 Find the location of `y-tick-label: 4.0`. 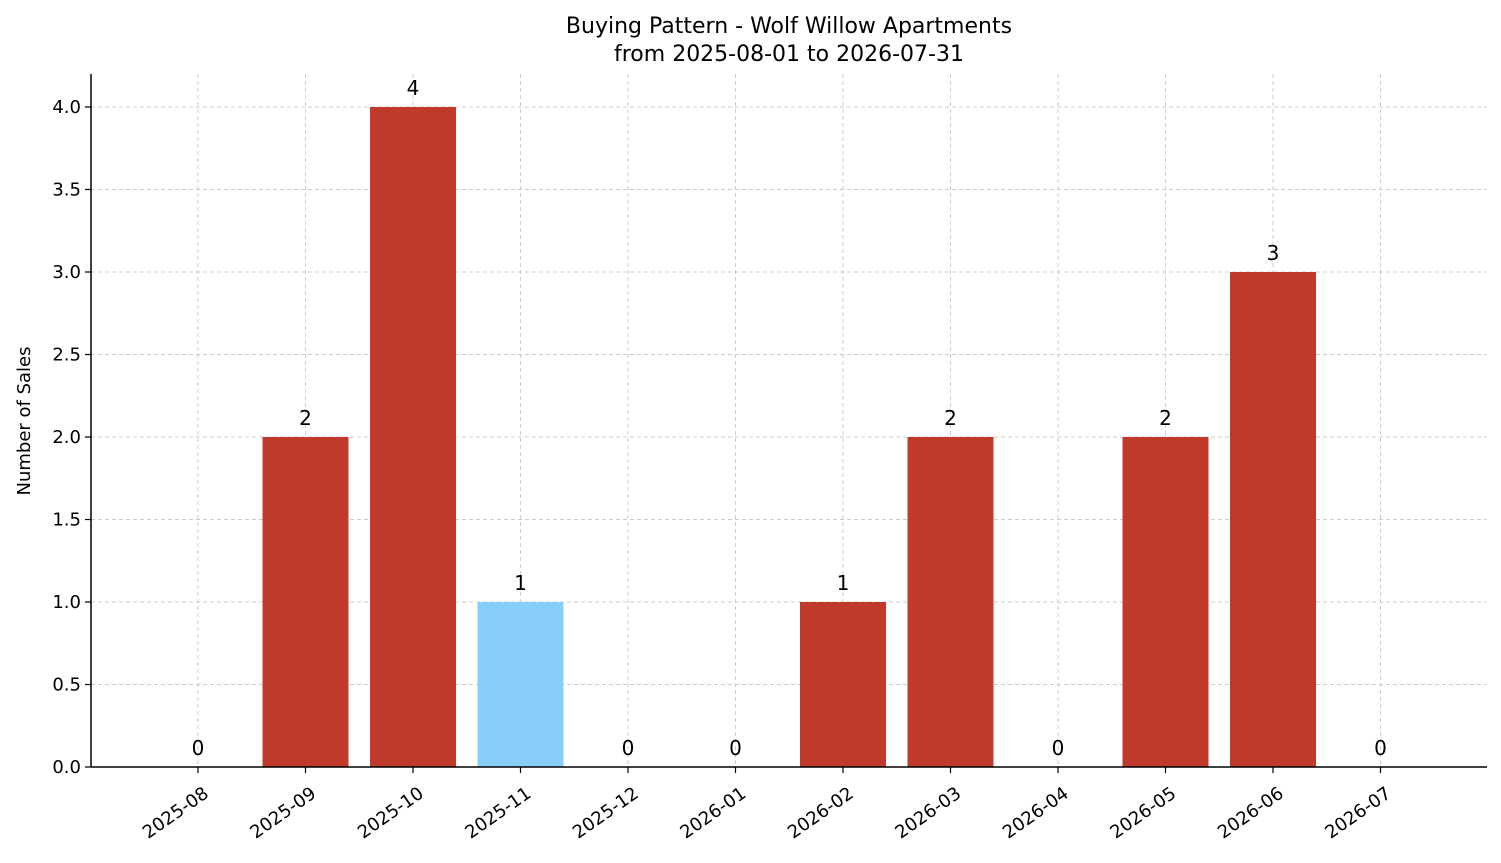

y-tick-label: 4.0 is located at coordinates (66, 107).